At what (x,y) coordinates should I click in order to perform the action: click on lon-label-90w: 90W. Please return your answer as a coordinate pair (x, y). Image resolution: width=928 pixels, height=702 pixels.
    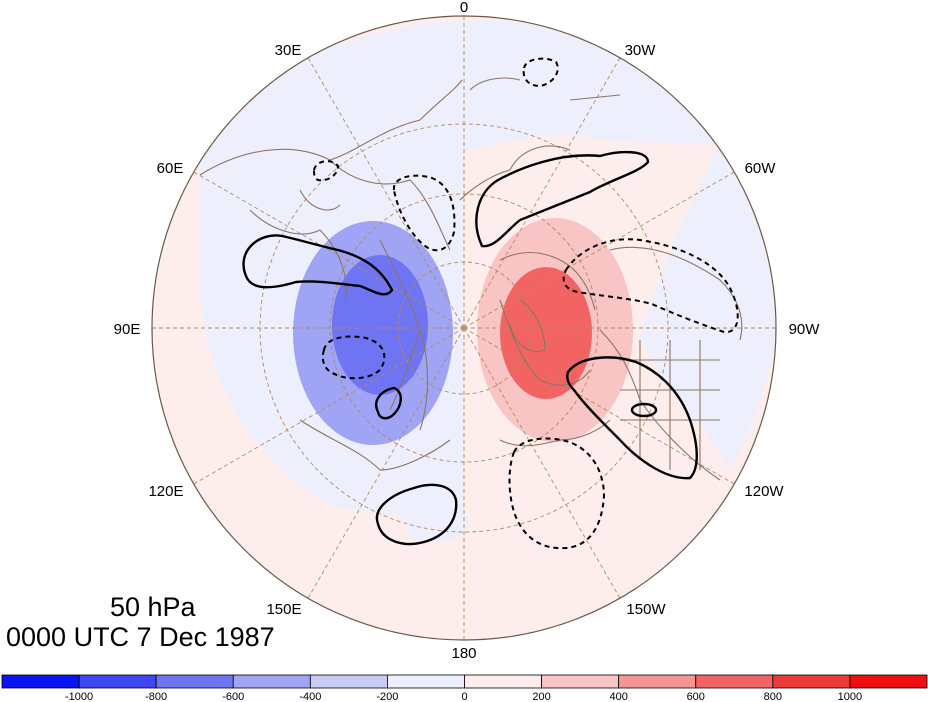
    Looking at the image, I should click on (805, 329).